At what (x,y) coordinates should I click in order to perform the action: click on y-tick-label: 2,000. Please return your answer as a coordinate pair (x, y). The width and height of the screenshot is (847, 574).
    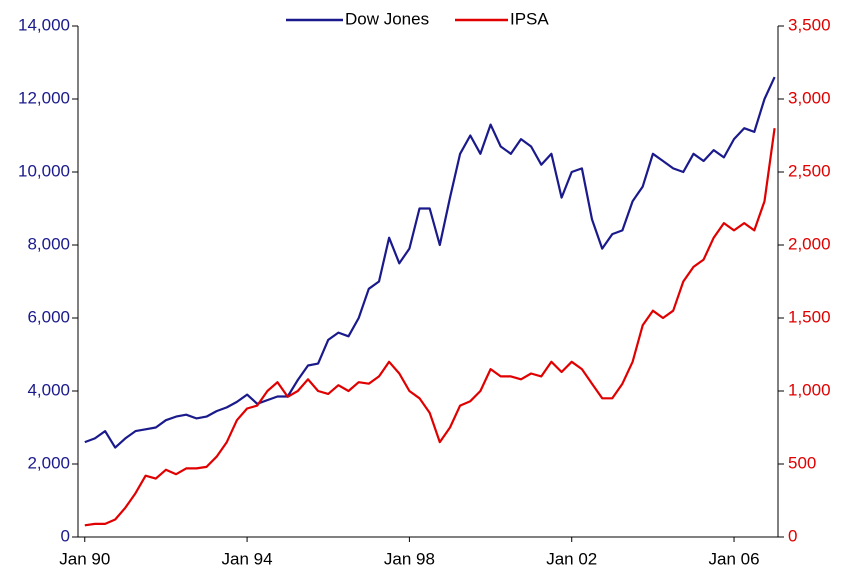
    Looking at the image, I should click on (48, 462).